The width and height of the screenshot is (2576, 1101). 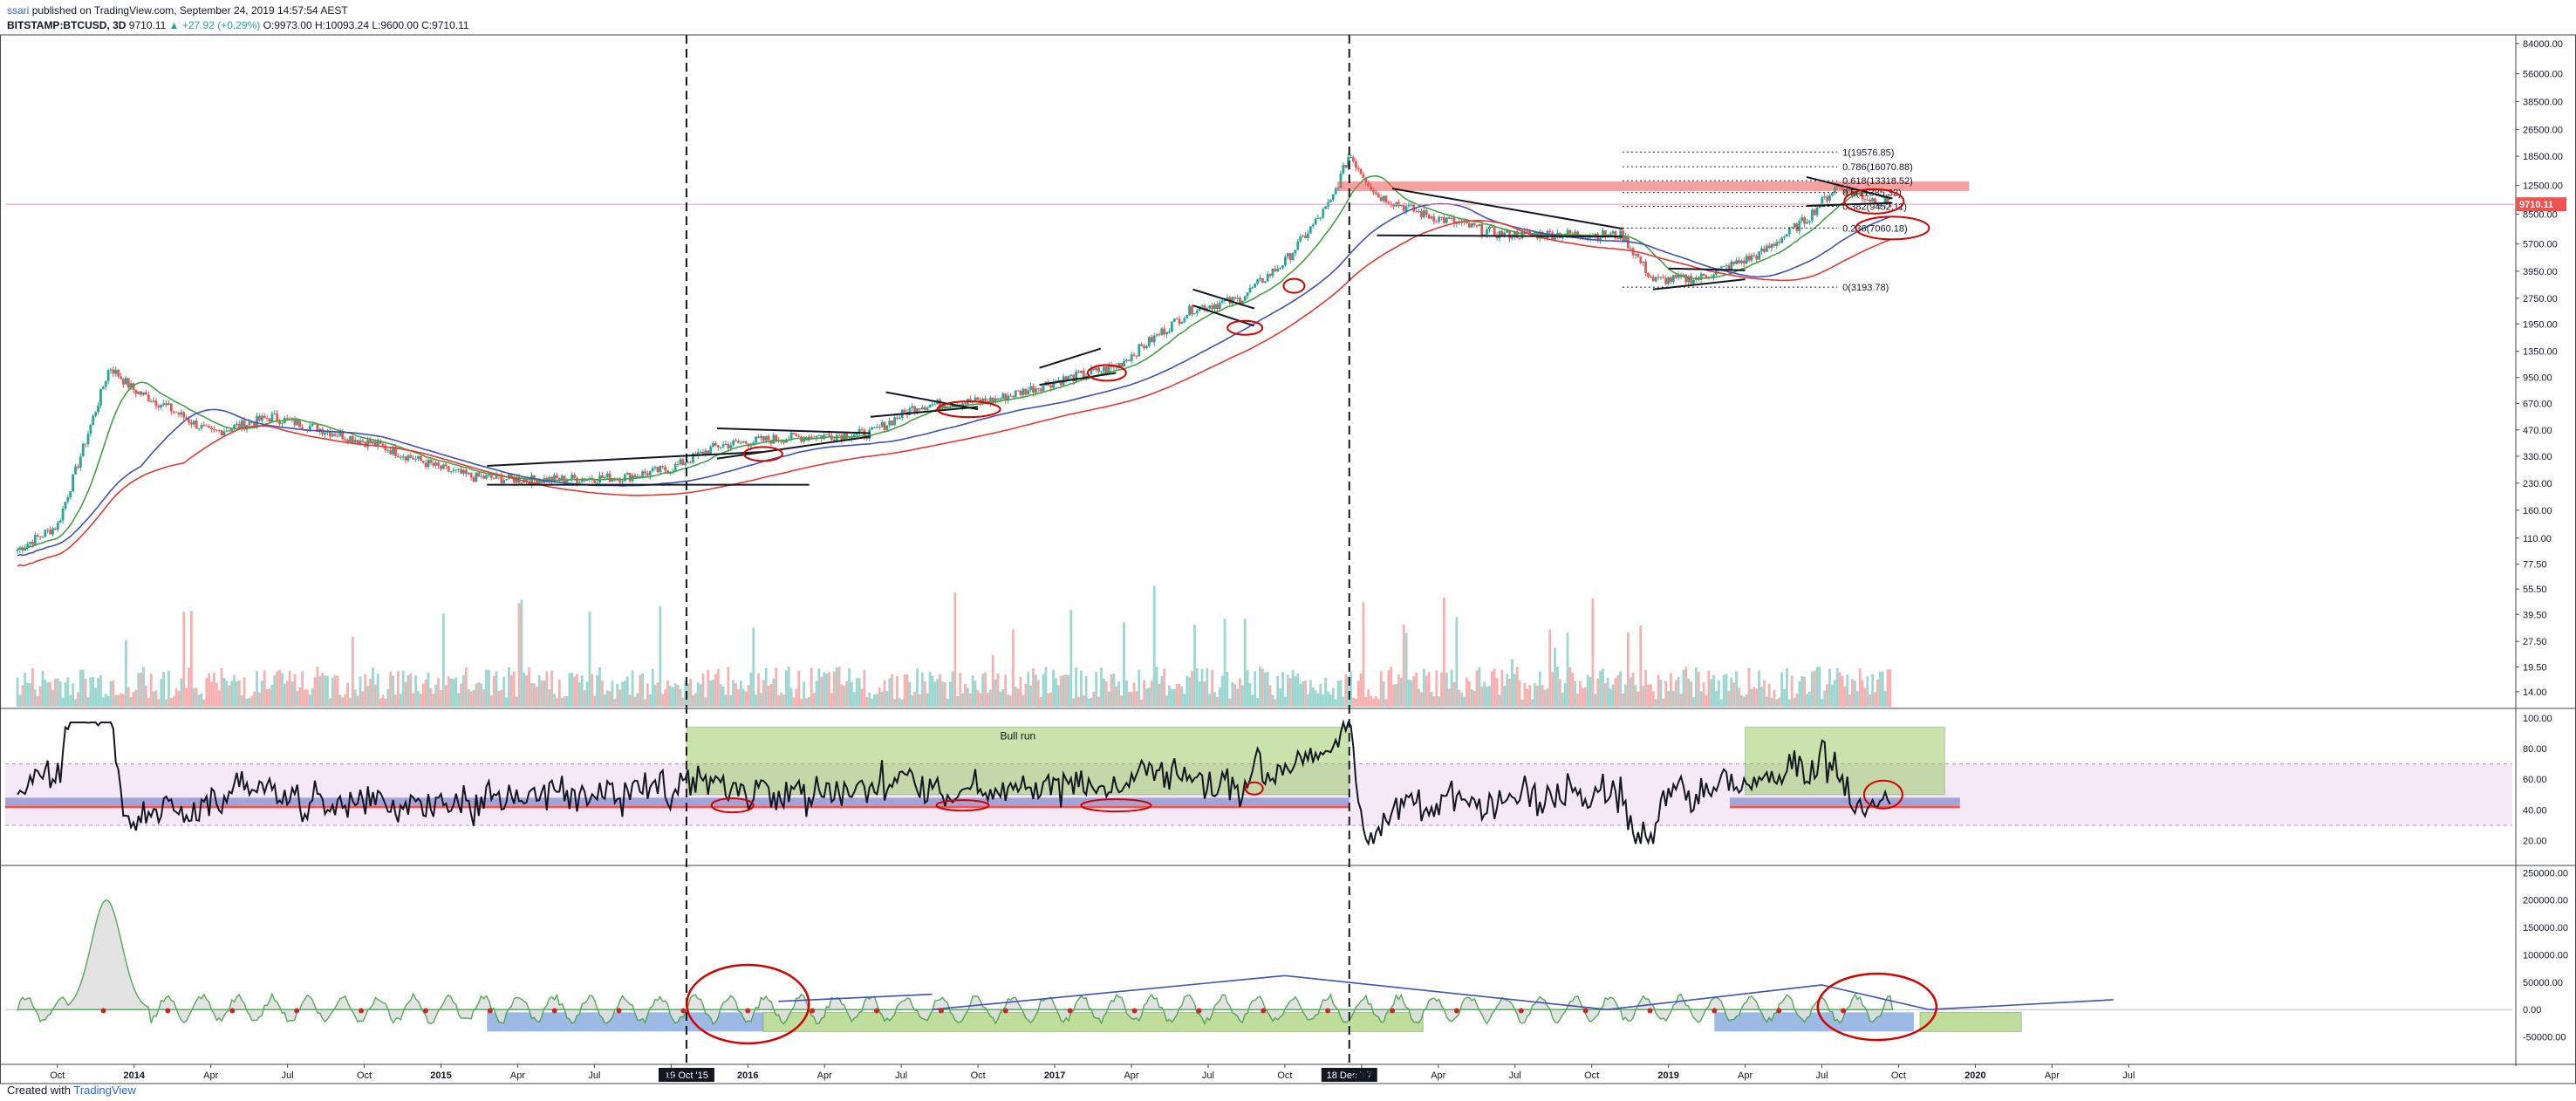 What do you see at coordinates (2545, 928) in the screenshot?
I see `oscillator-tick-label: 150000.00` at bounding box center [2545, 928].